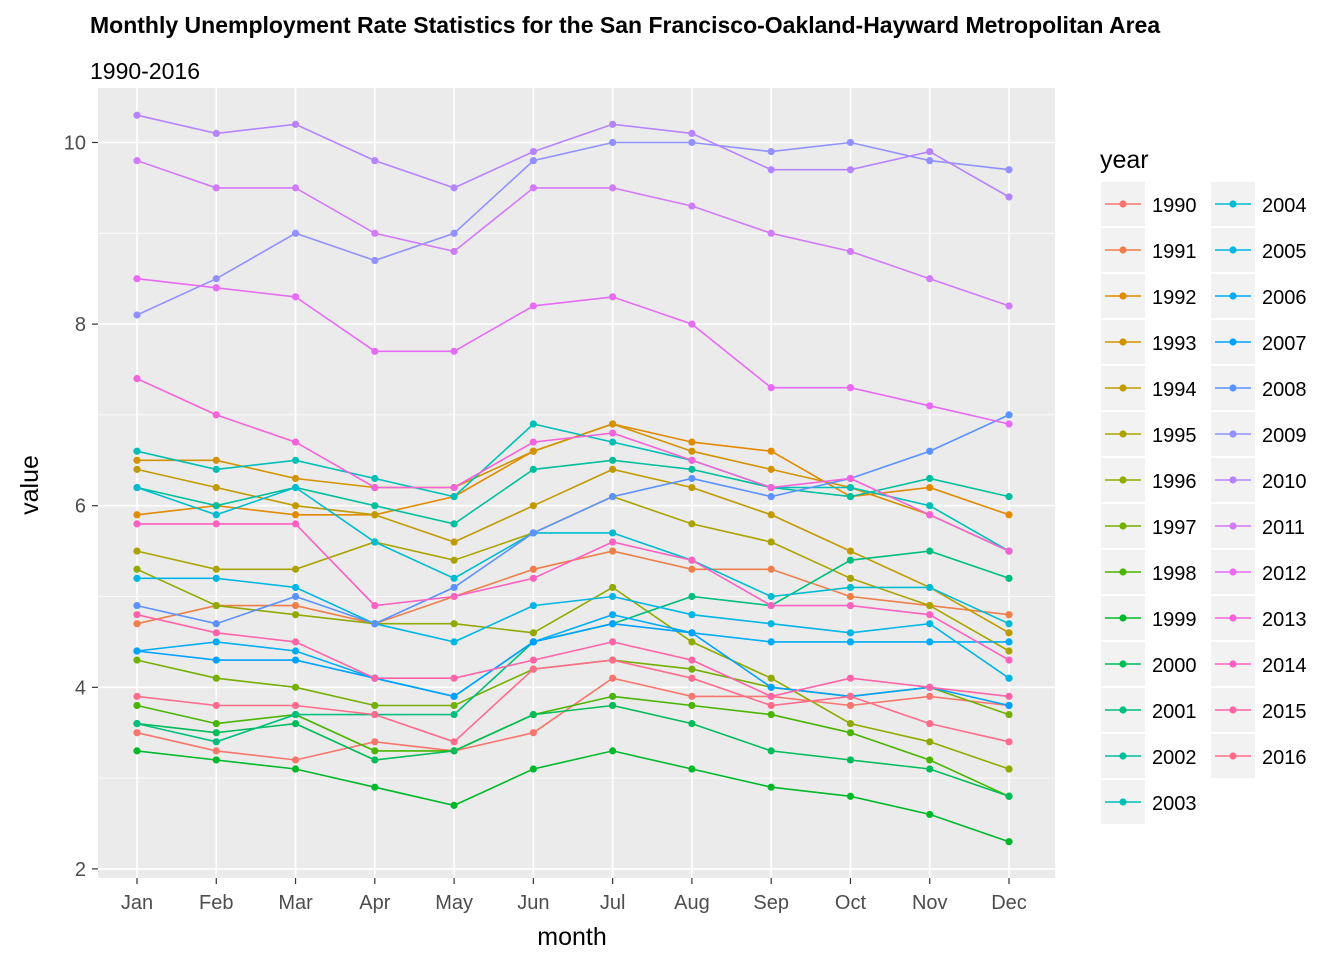 The width and height of the screenshot is (1344, 960). What do you see at coordinates (692, 596) in the screenshot?
I see `data-point-2001-Aug` at bounding box center [692, 596].